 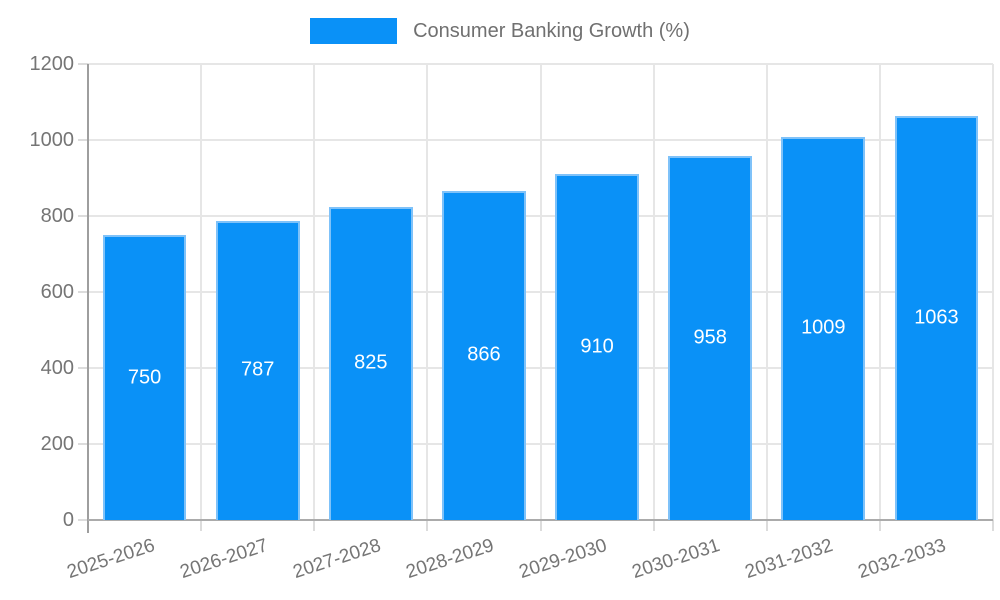 I want to click on bar-value-label: 750, so click(x=144, y=377).